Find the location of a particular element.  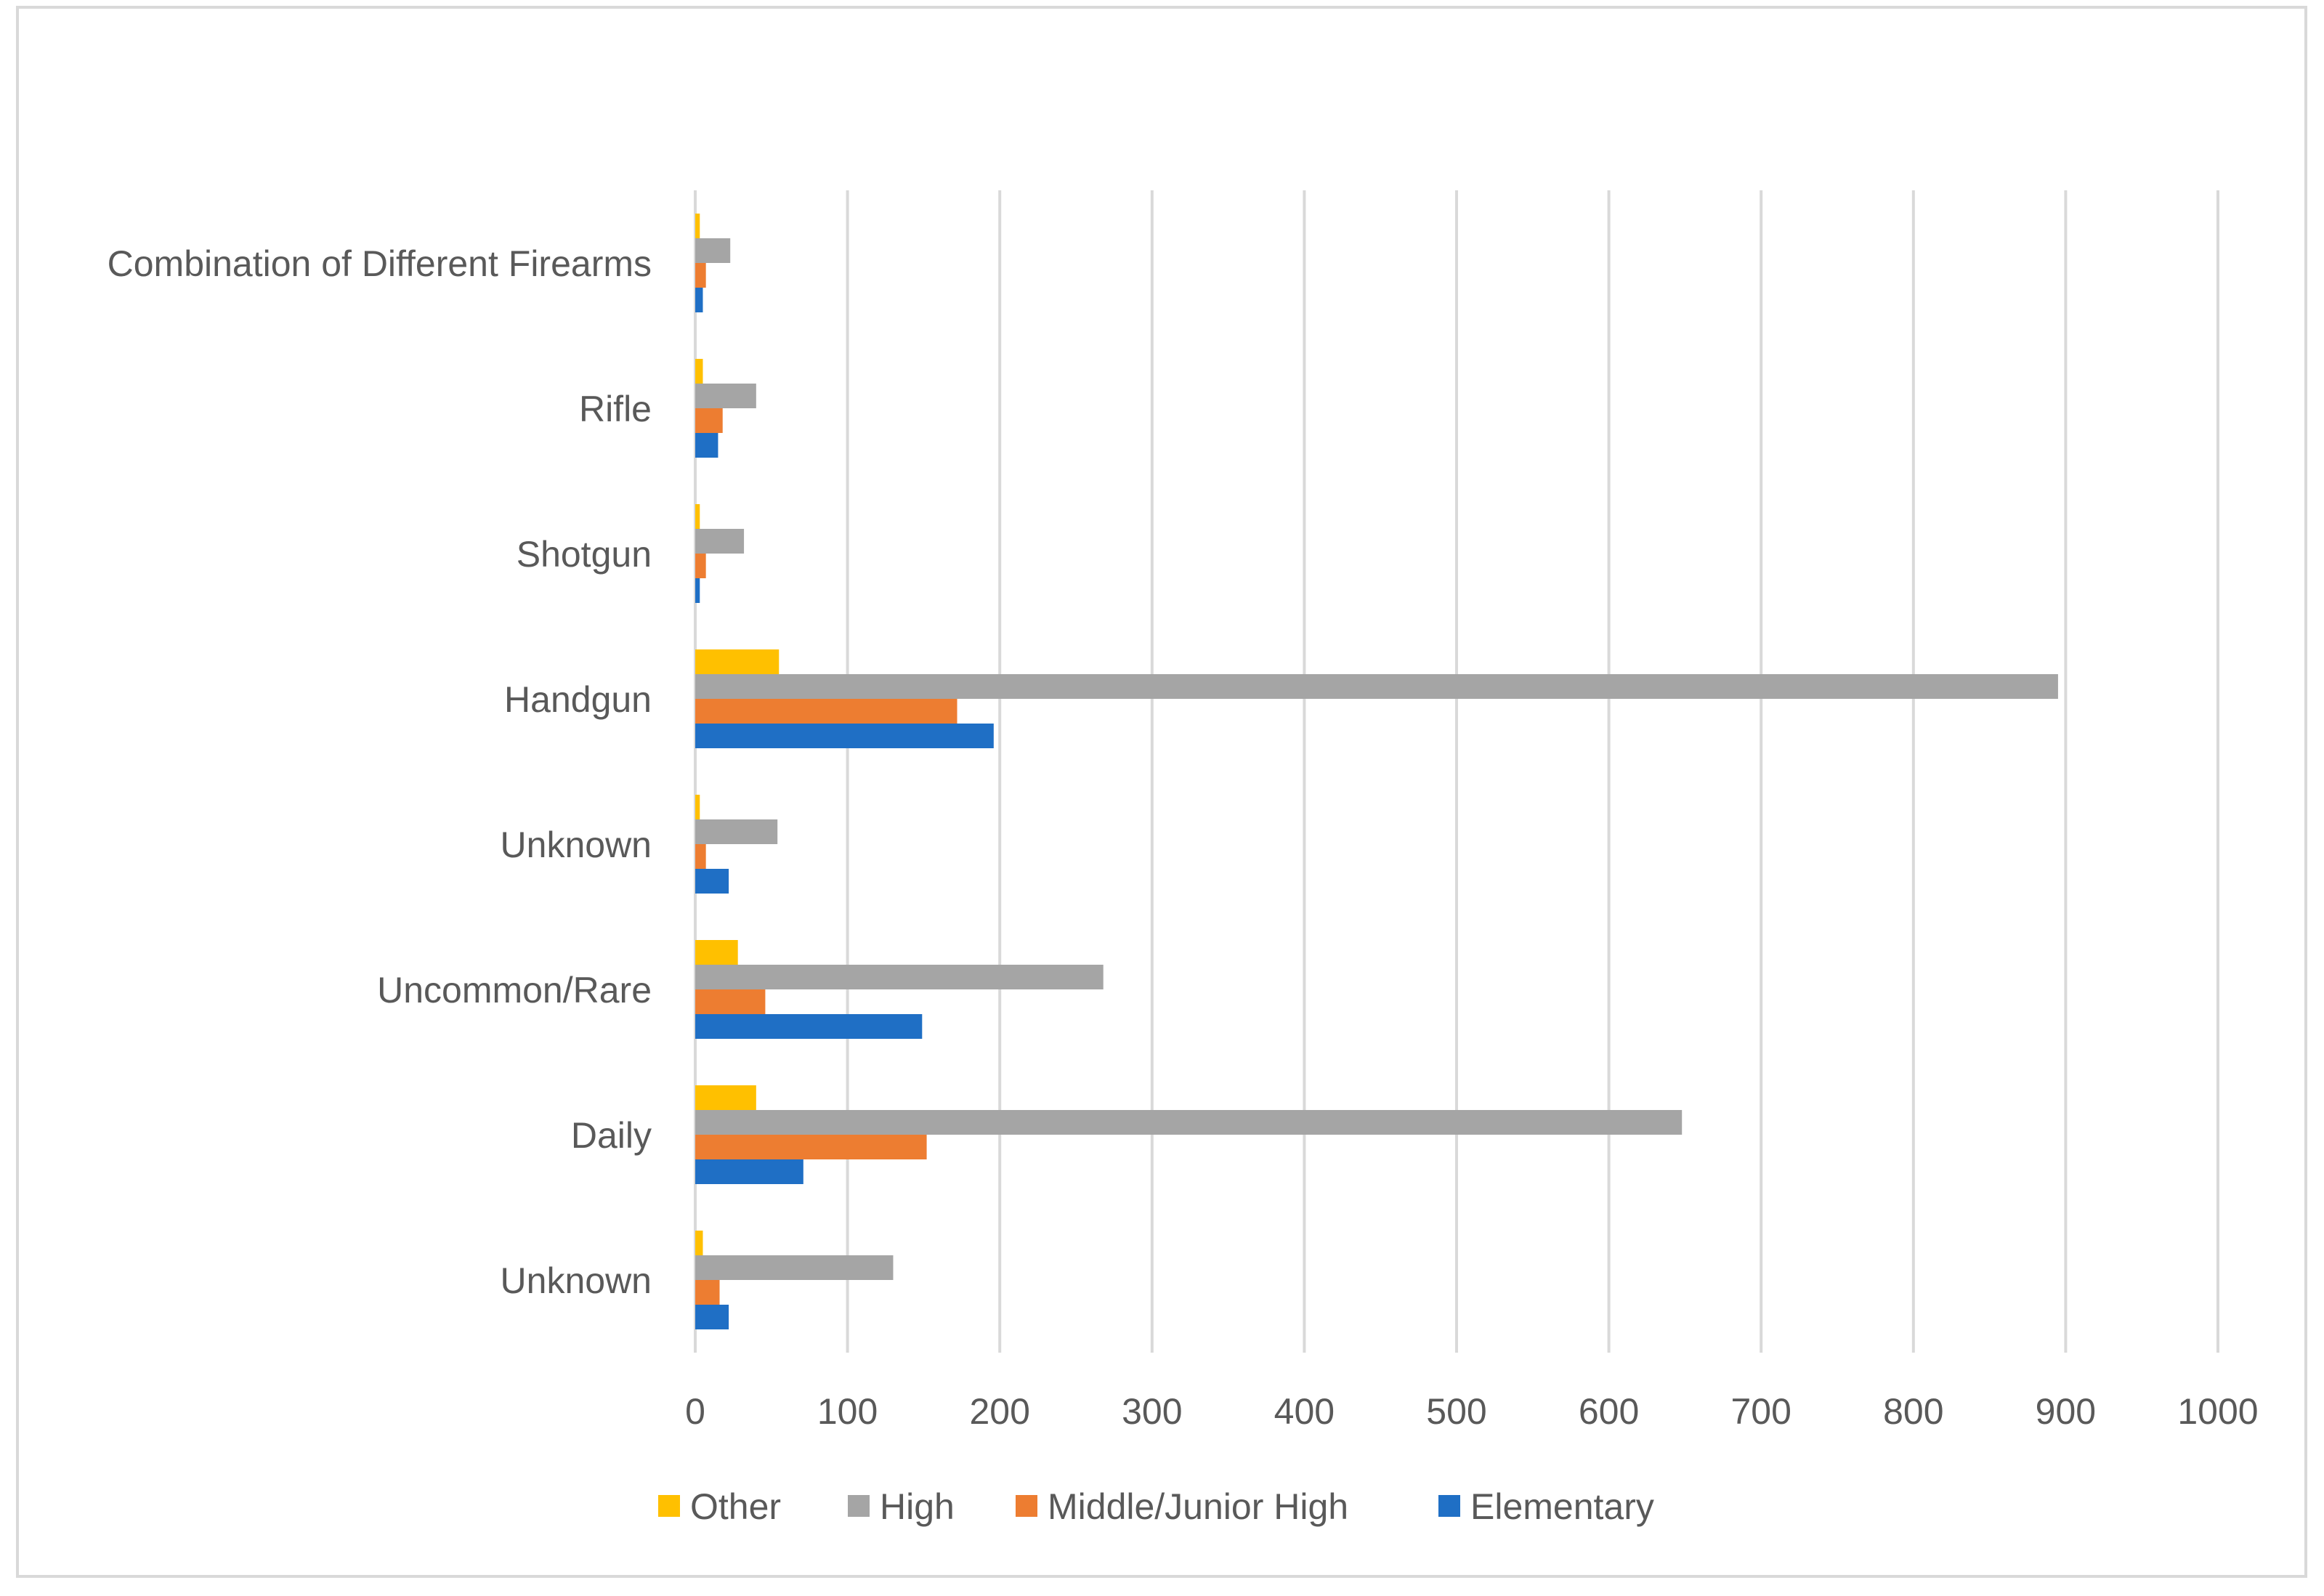

x-tick-label-800: 800 is located at coordinates (1913, 1411).